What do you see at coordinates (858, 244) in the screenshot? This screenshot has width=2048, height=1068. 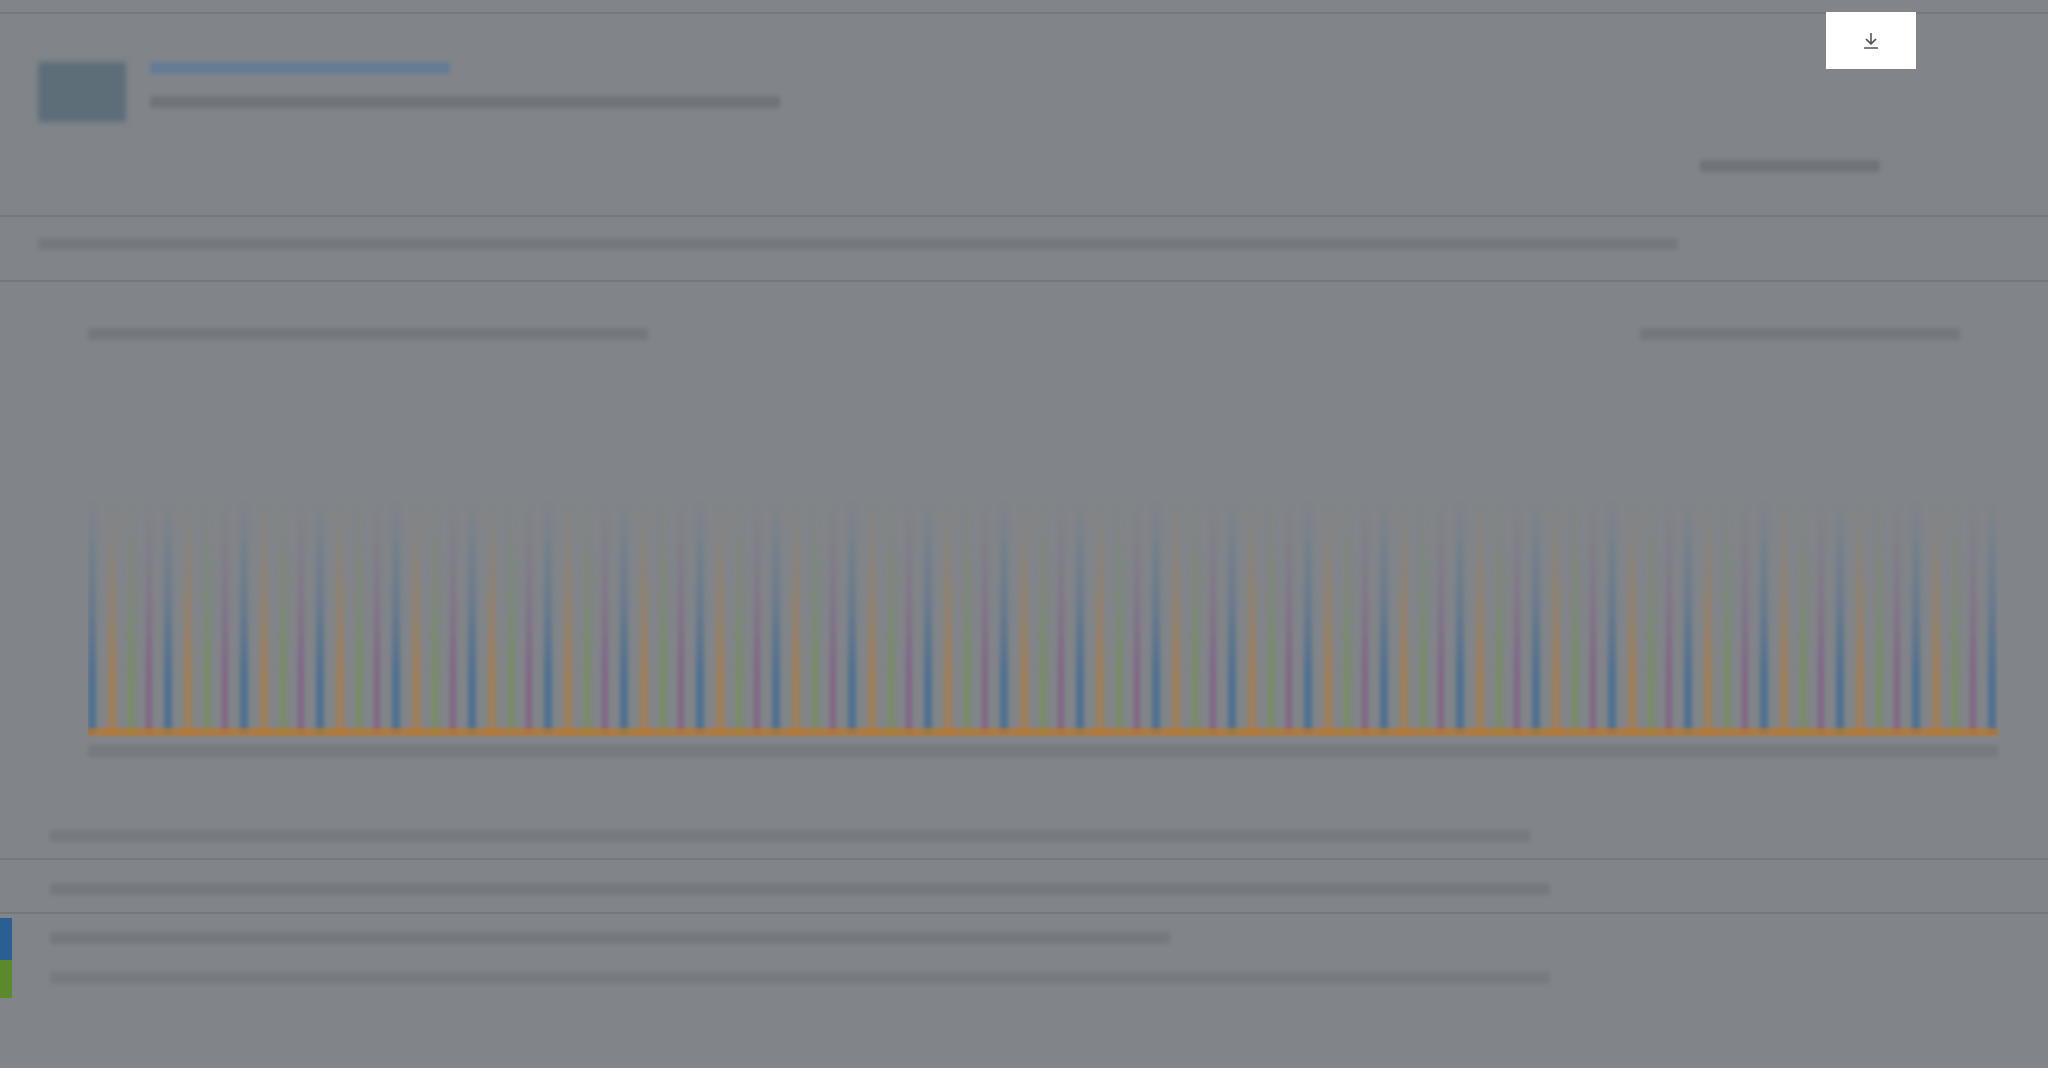 I see `blurred-tabs` at bounding box center [858, 244].